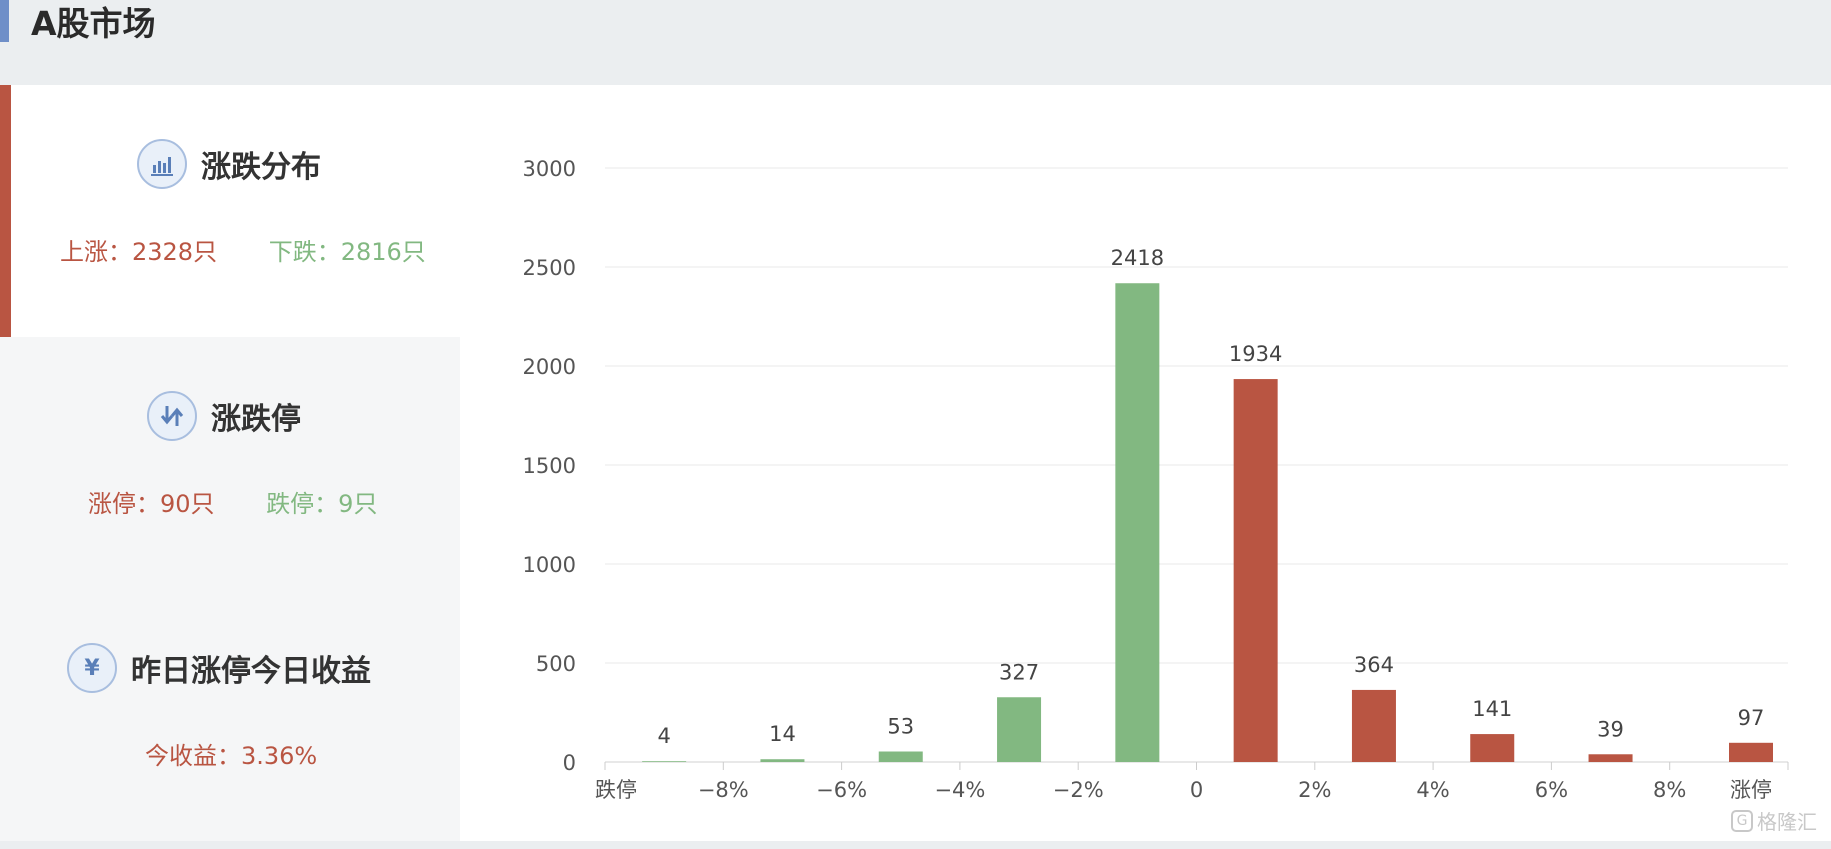 The width and height of the screenshot is (1831, 849). What do you see at coordinates (1432, 790) in the screenshot?
I see `x-tick-label: 4%` at bounding box center [1432, 790].